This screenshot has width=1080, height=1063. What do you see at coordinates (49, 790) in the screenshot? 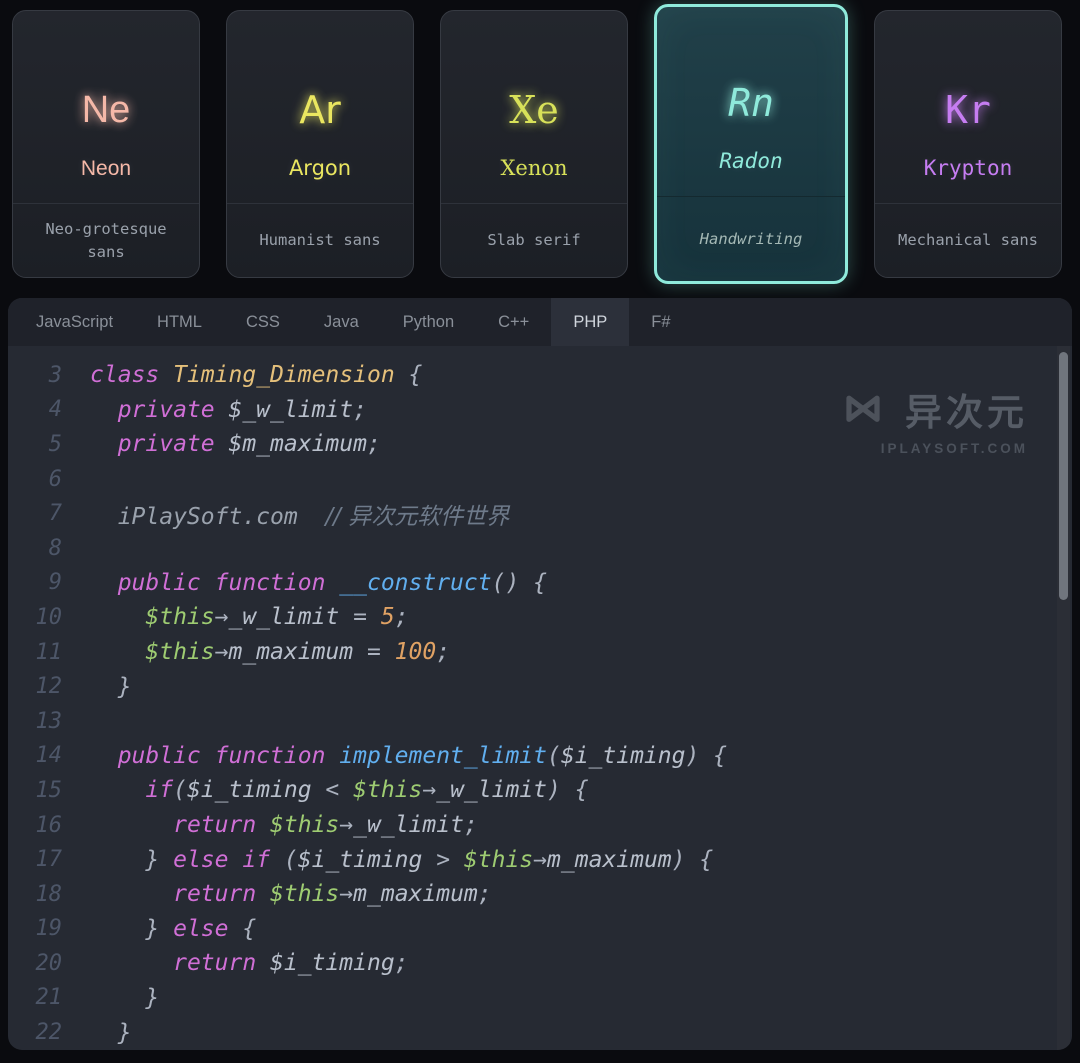
I see `line-number: 15` at bounding box center [49, 790].